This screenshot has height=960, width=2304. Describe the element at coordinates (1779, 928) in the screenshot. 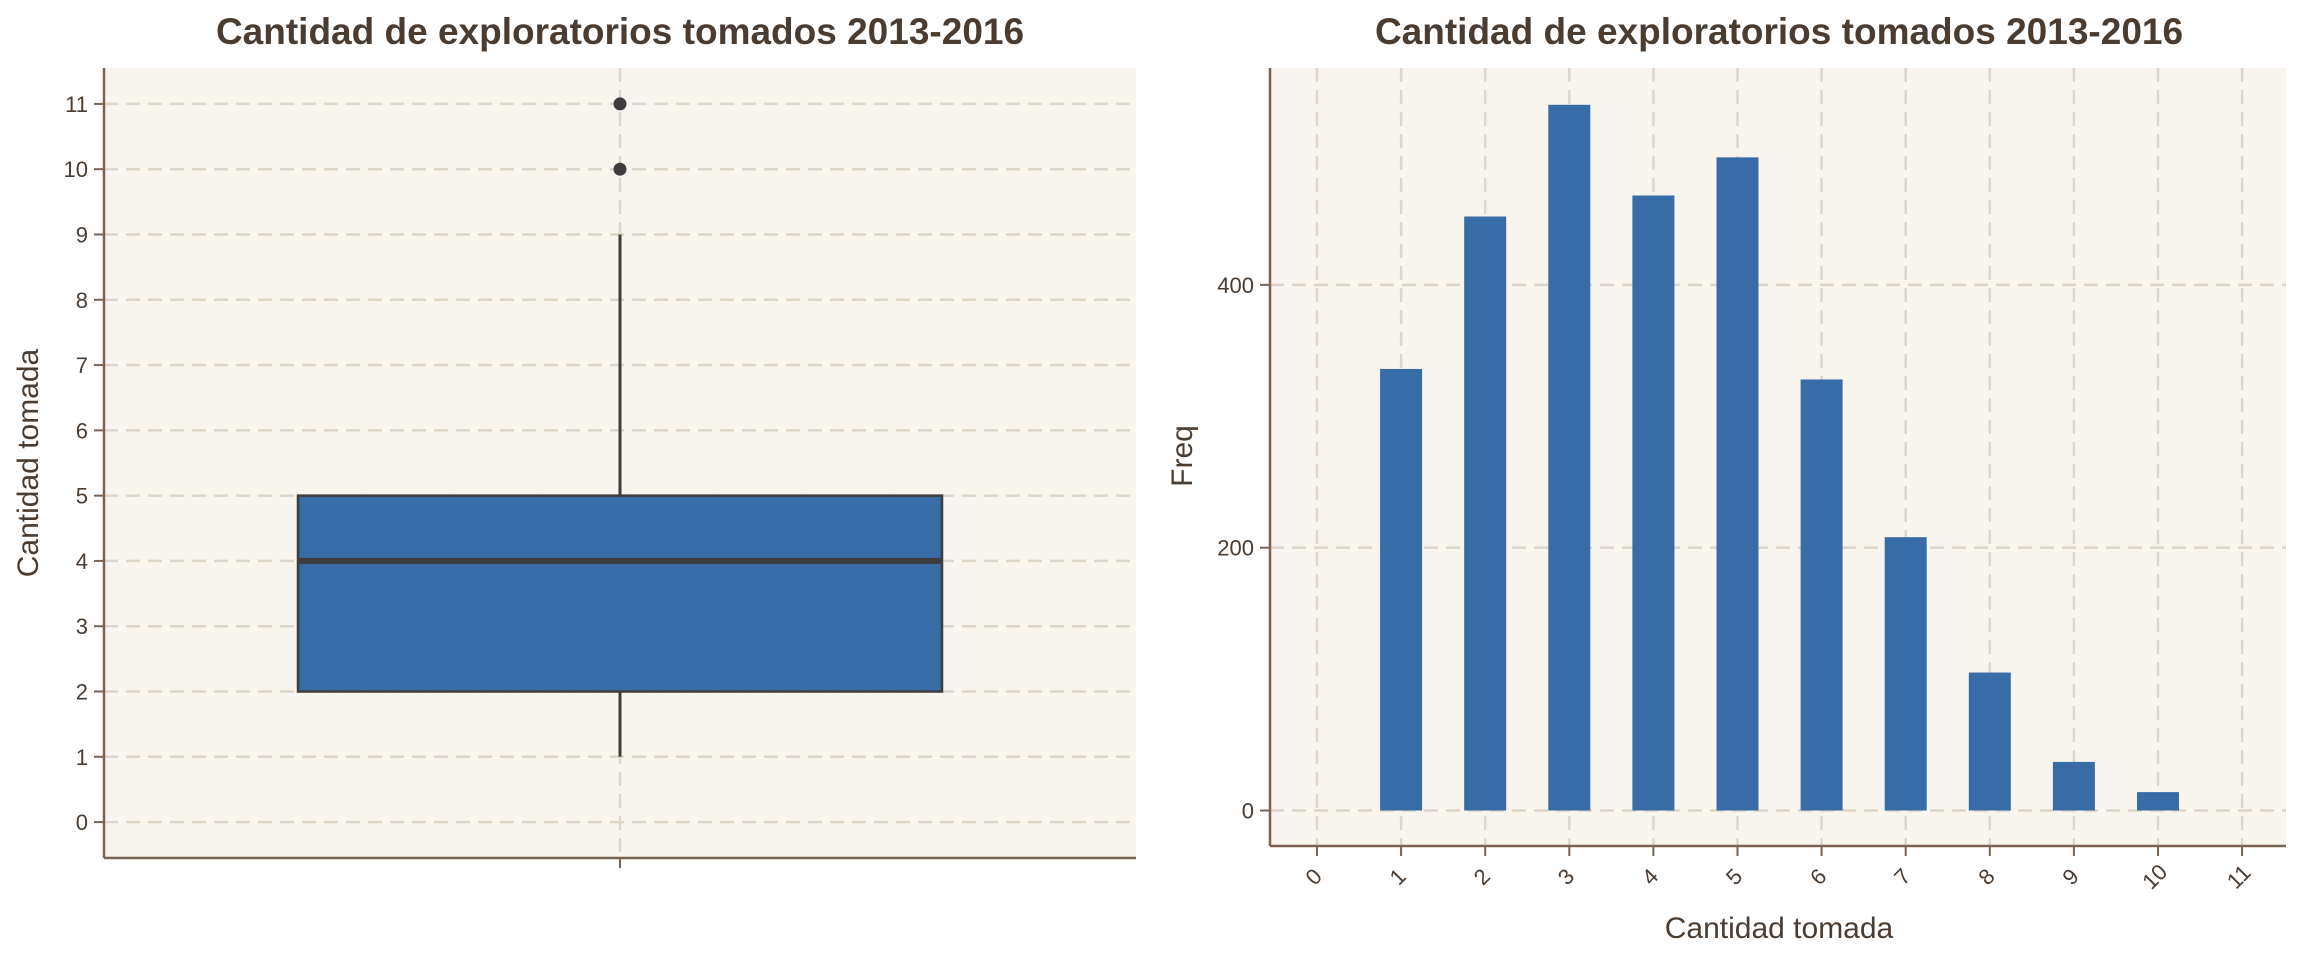

I see `bar-x-axis-title: Cantidad tomada` at that location.